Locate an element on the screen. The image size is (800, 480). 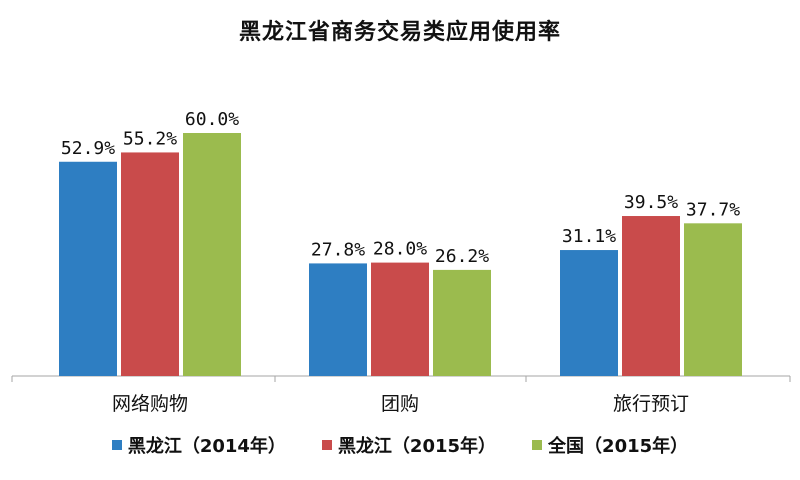
data-label: 52.9% is located at coordinates (88, 148).